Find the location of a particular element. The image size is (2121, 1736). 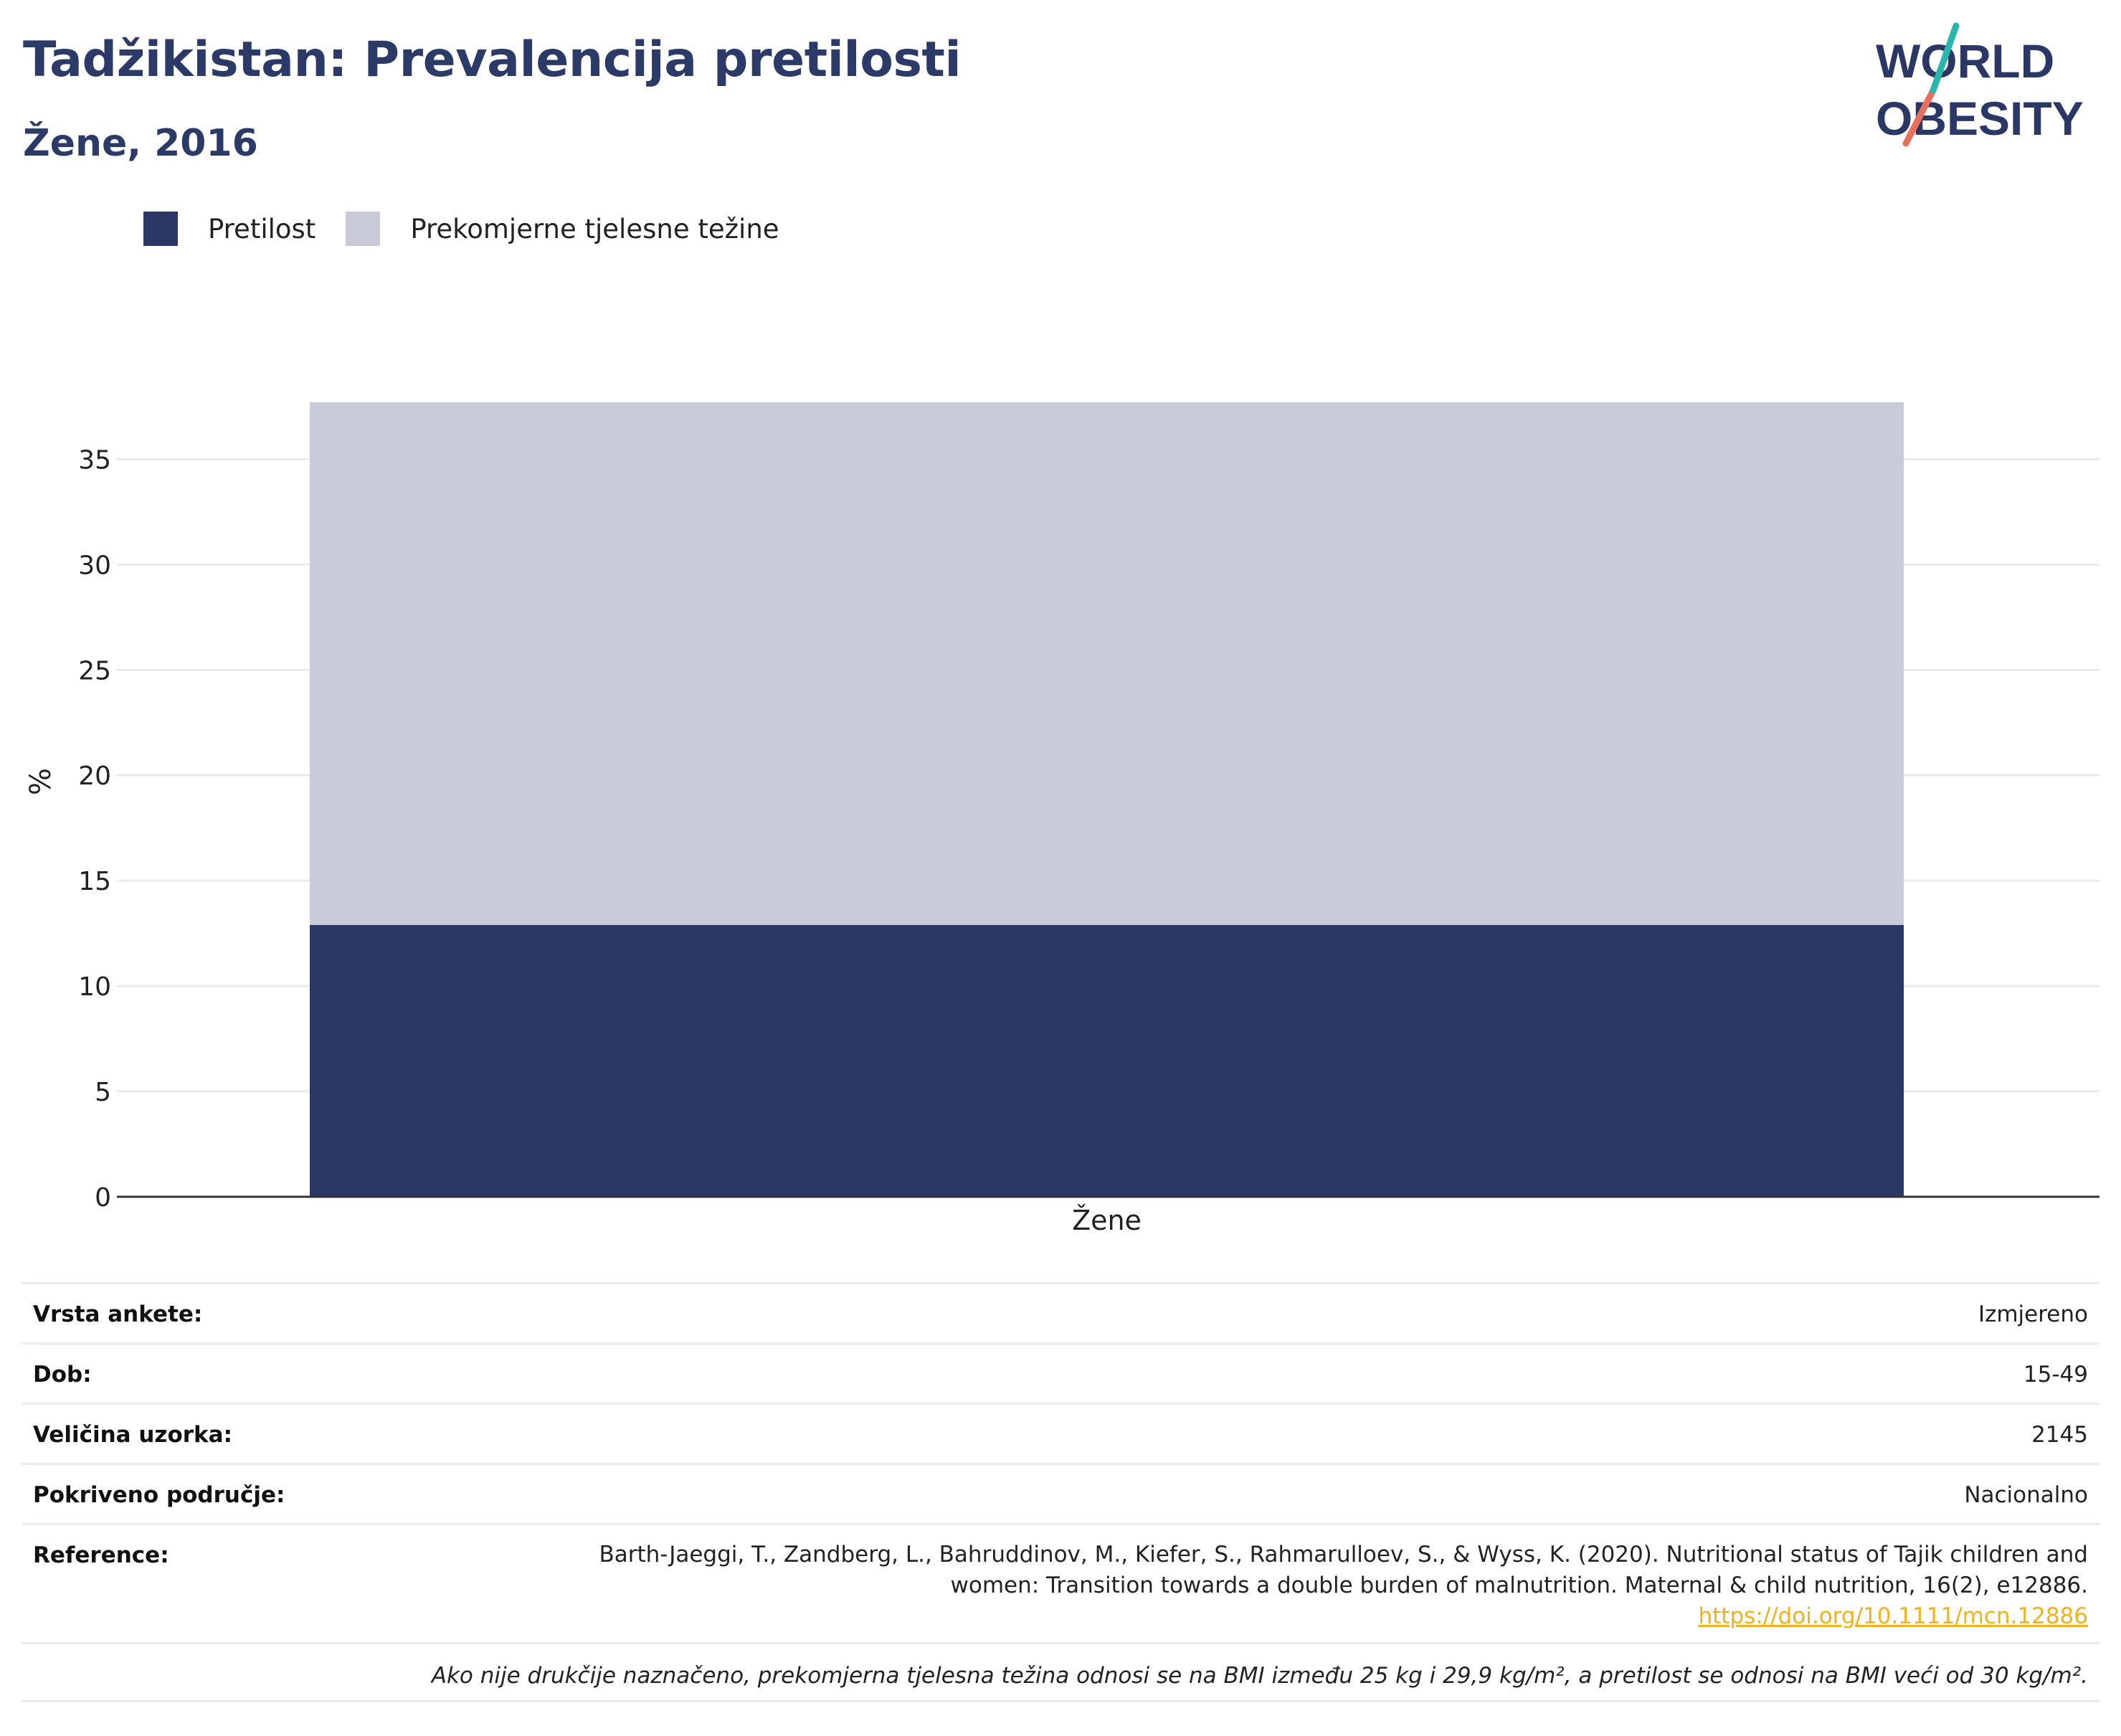

legend-swatch-obesity is located at coordinates (160, 229).